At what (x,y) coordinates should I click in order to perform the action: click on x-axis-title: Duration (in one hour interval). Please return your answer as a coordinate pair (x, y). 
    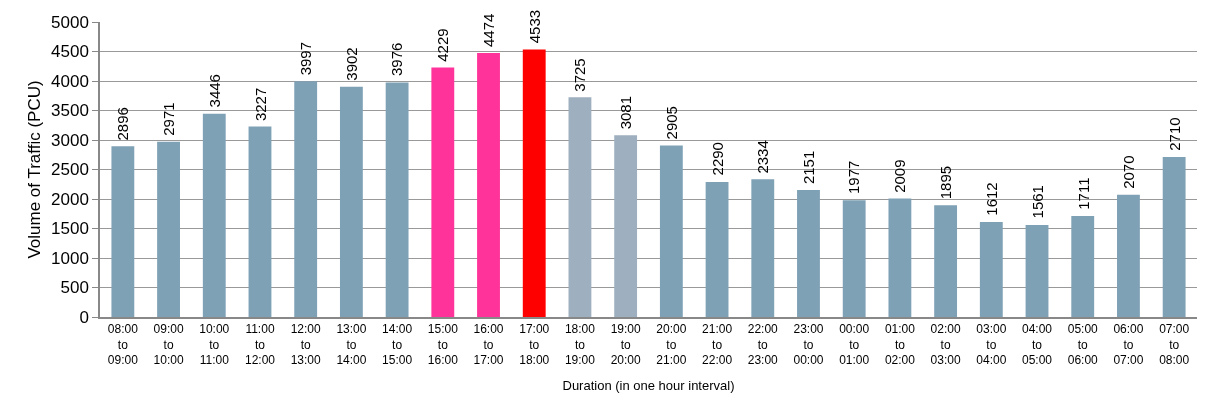
    Looking at the image, I should click on (648, 386).